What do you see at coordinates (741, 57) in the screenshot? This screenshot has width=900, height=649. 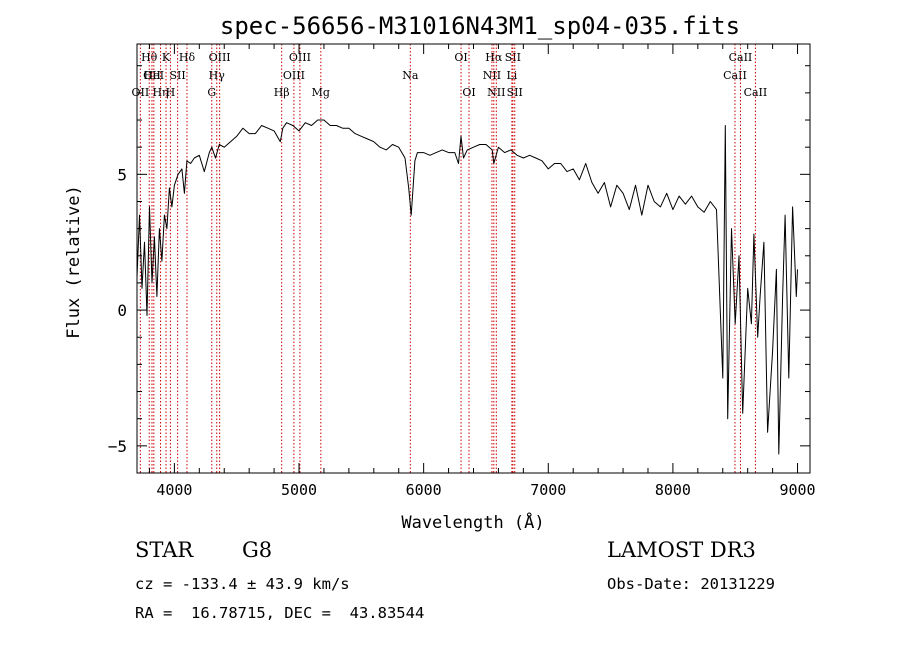 I see `line-label-26: CaII` at bounding box center [741, 57].